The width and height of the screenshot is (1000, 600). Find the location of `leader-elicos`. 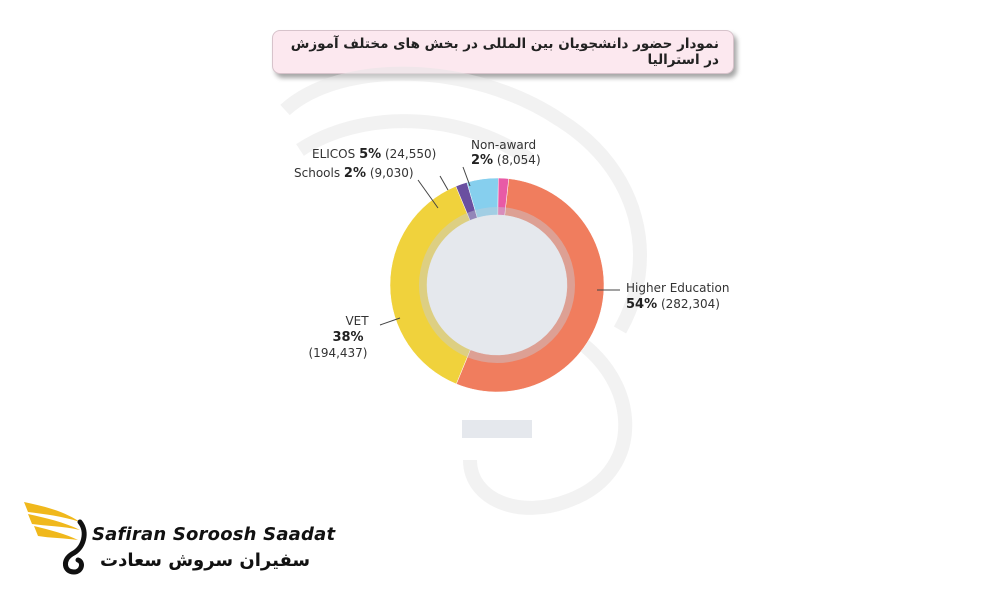

leader-elicos is located at coordinates (444, 183).